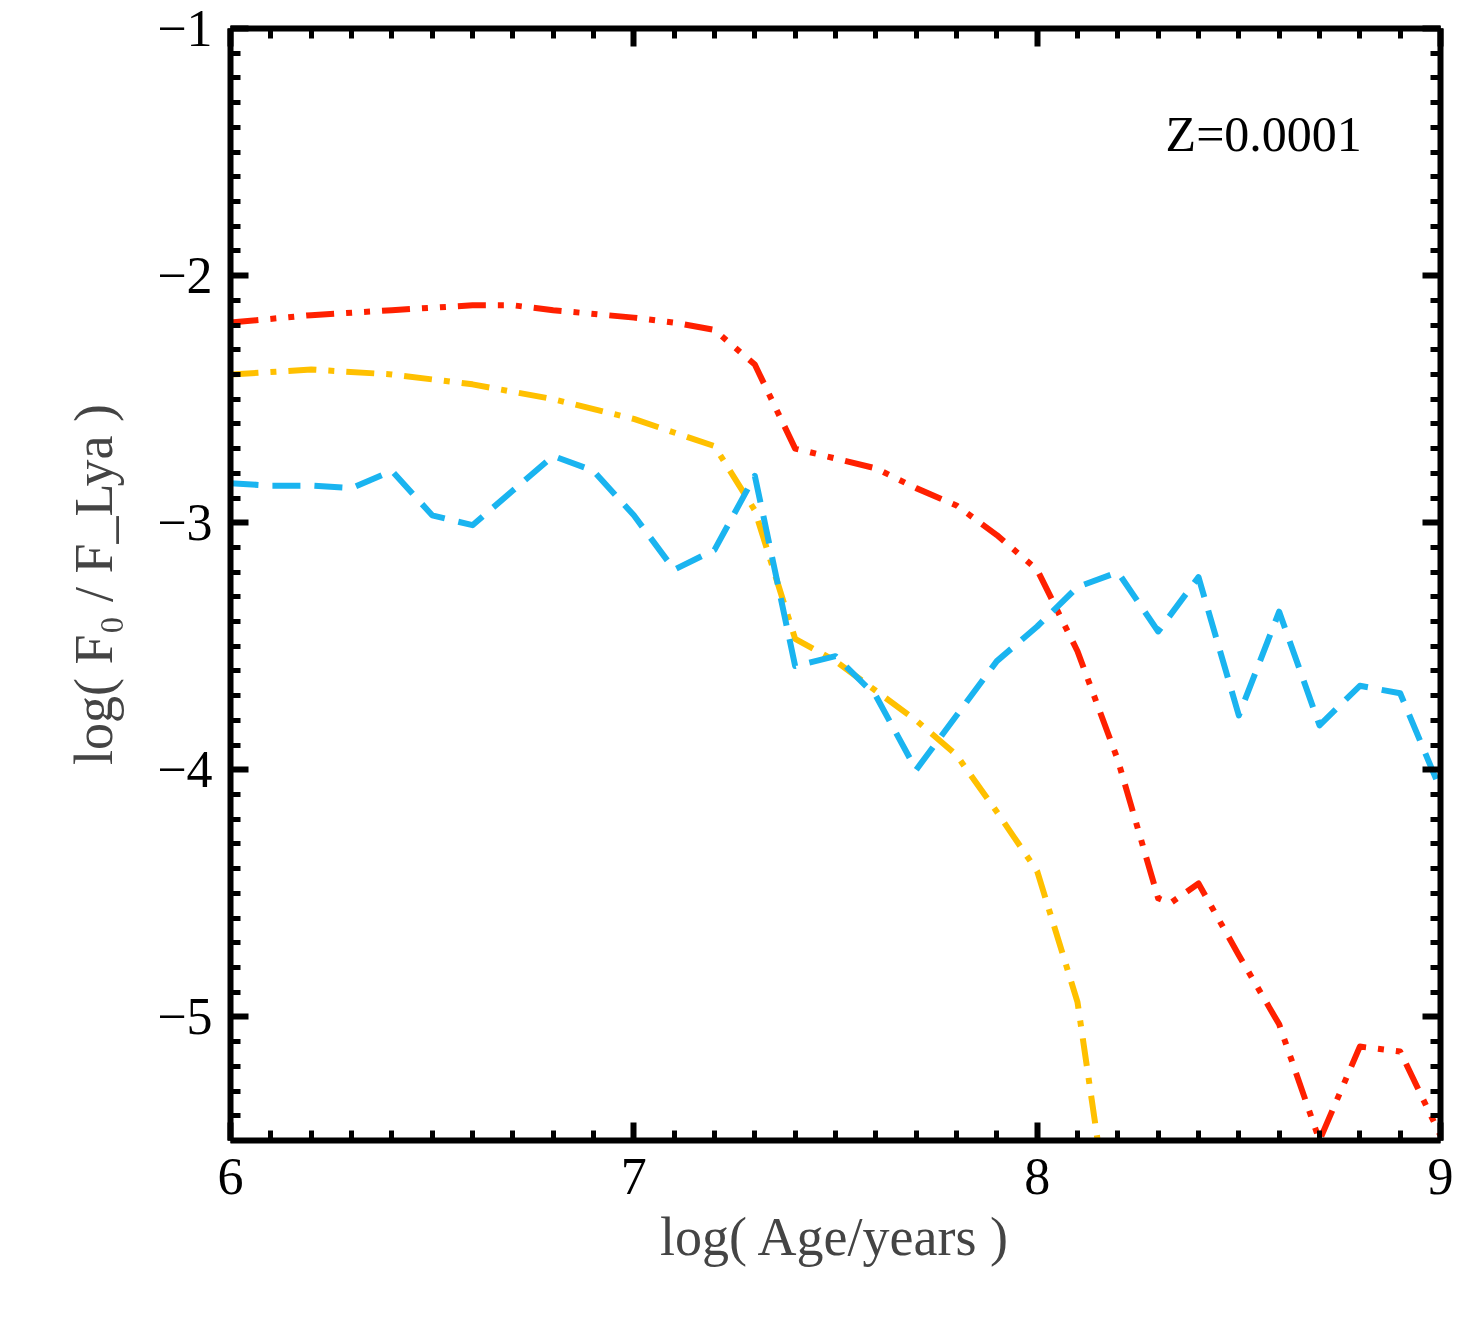  I want to click on x-tick-label: 9, so click(1440, 1176).